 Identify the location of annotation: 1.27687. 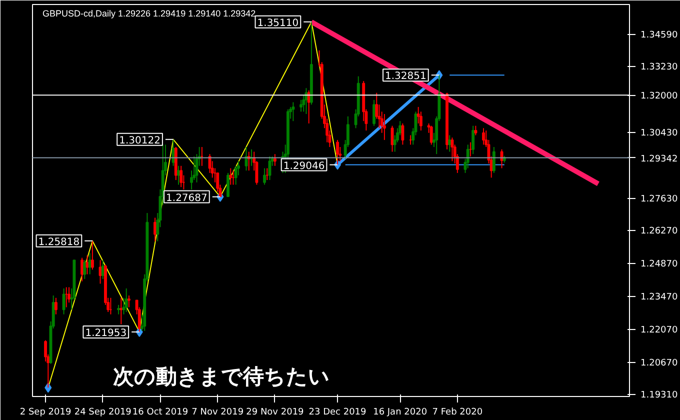
(187, 198).